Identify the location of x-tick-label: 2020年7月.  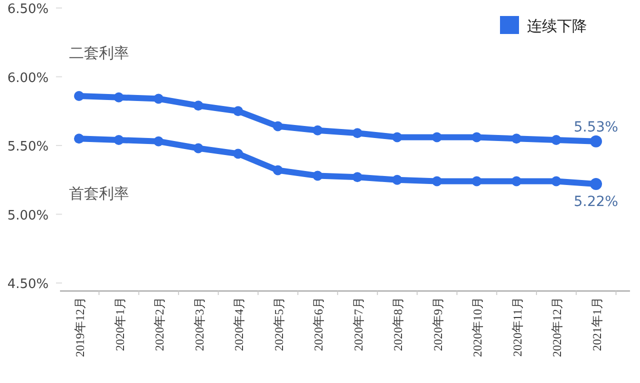
(358, 324).